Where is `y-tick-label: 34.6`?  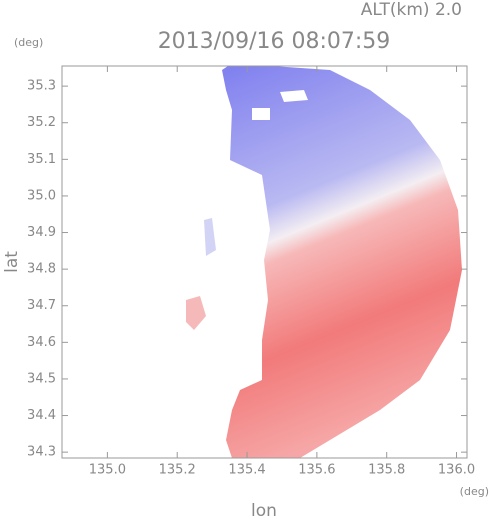
y-tick-label: 34.6 is located at coordinates (41, 342).